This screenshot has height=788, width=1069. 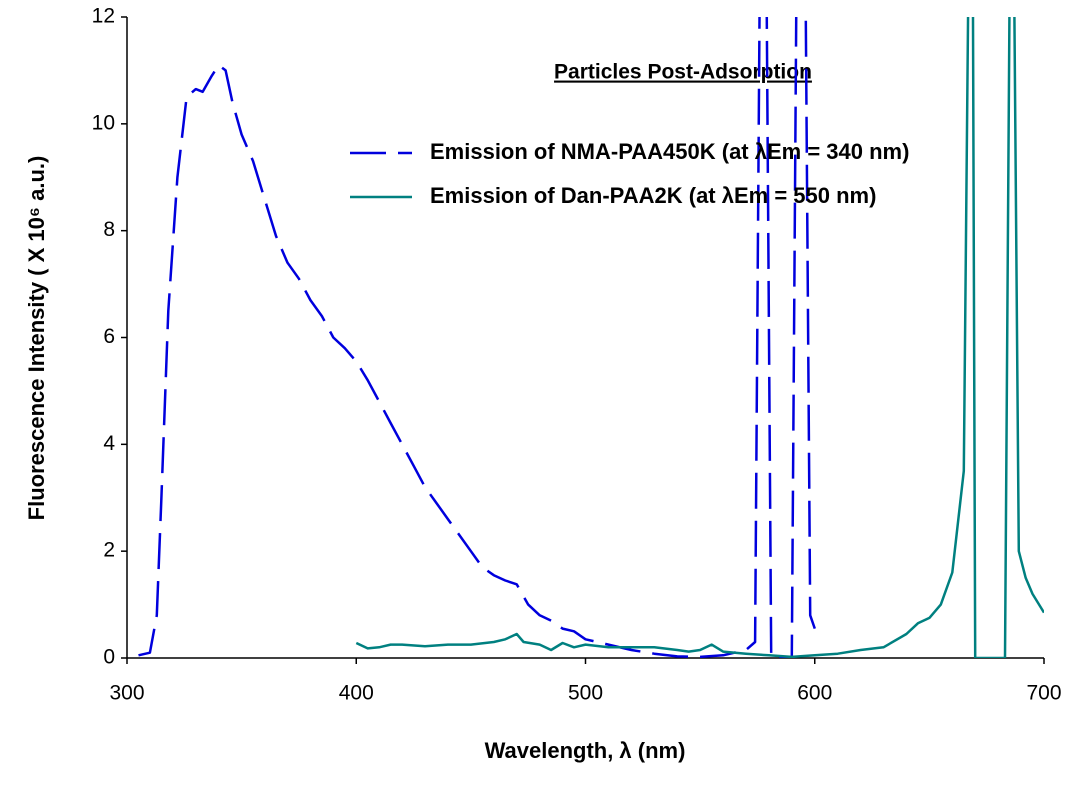 What do you see at coordinates (109, 443) in the screenshot?
I see `y-tick-label: 4` at bounding box center [109, 443].